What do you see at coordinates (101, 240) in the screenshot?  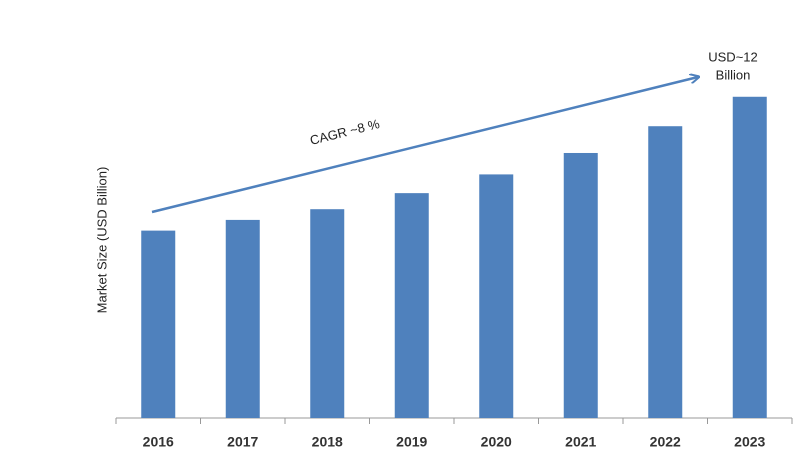 I see `y-axis-label: Market Size (USD Billion)` at bounding box center [101, 240].